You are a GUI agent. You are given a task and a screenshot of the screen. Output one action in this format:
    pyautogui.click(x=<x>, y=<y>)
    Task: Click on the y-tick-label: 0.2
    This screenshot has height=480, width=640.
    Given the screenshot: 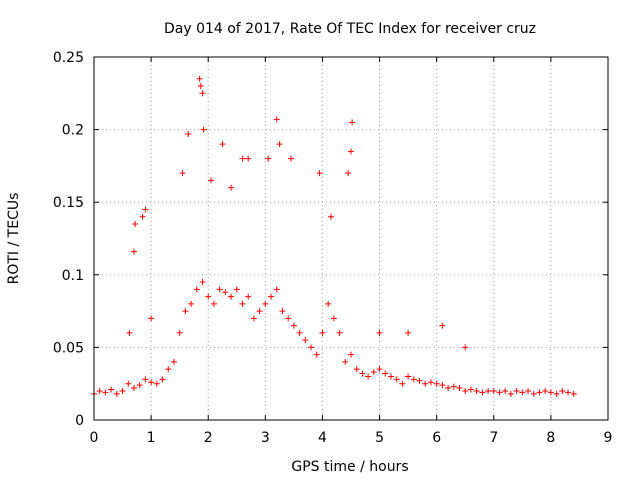 What is the action you would take?
    pyautogui.click(x=73, y=131)
    